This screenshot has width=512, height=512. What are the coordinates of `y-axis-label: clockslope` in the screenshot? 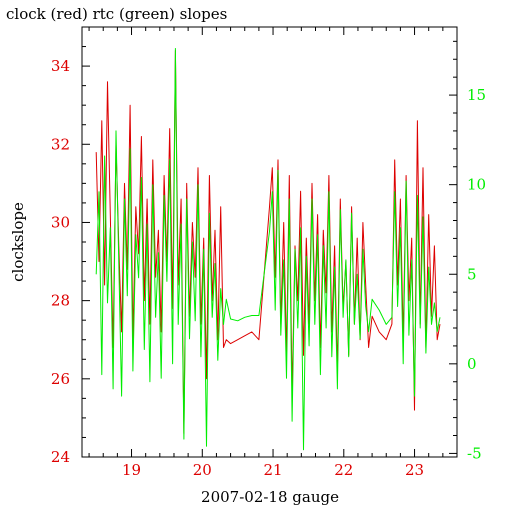 It's located at (18, 242).